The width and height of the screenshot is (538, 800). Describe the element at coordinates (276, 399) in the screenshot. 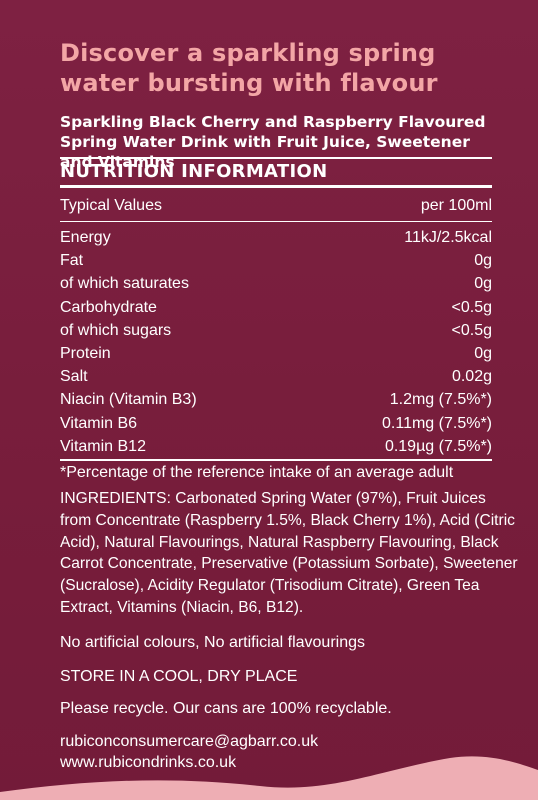

I see `table-row: Niacin (Vitamin B3) 1.2mg (7.5%*)` at that location.